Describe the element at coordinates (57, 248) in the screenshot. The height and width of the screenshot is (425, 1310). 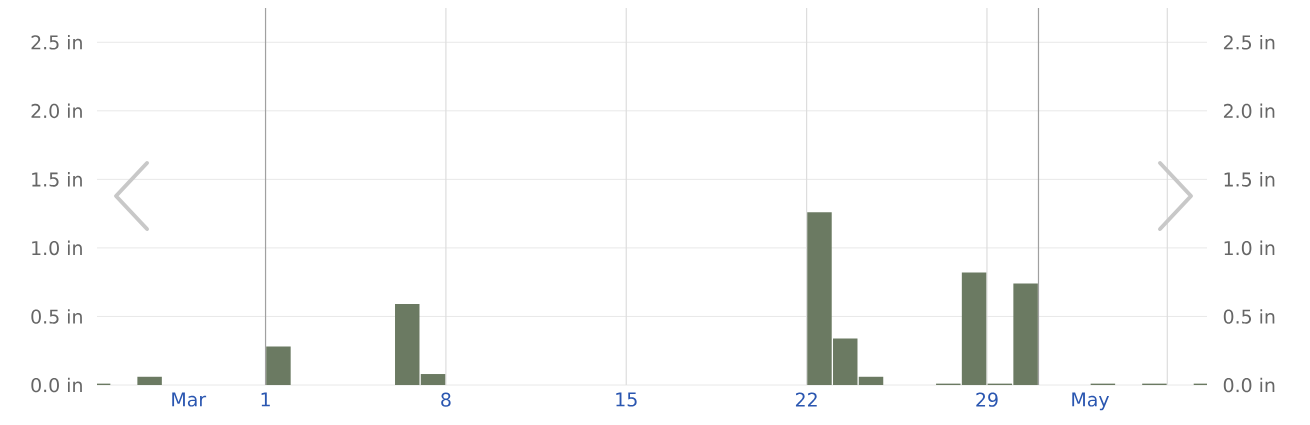
I see `y-tick-label: 1.0 in` at that location.